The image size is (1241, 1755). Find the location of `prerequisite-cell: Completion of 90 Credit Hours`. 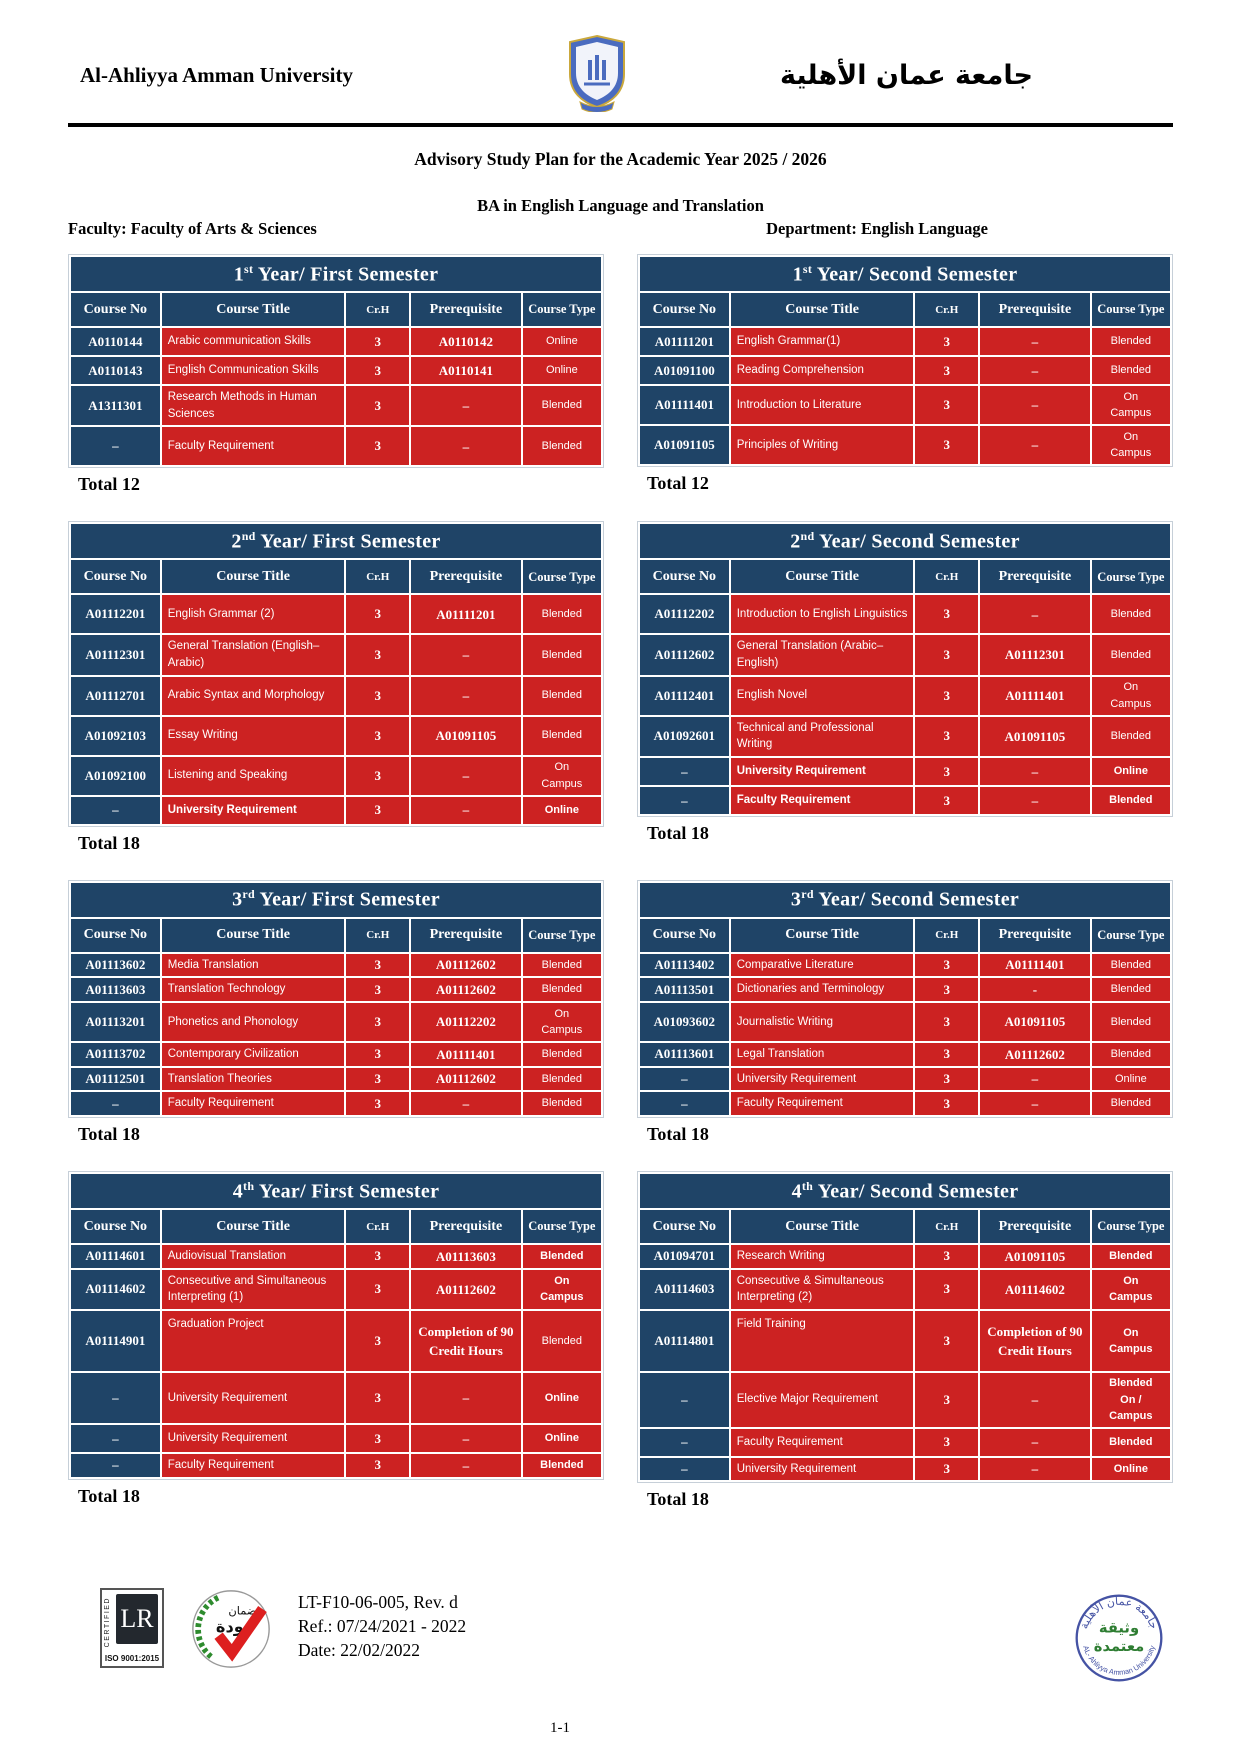

prerequisite-cell: Completion of 90 Credit Hours is located at coordinates (1035, 1341).